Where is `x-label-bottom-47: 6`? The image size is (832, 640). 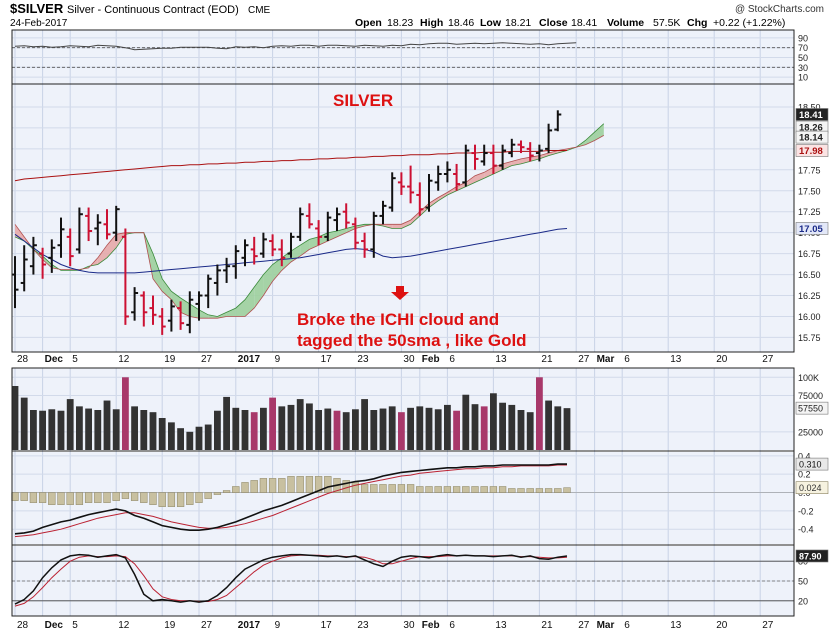 x-label-bottom-47: 6 is located at coordinates (452, 625).